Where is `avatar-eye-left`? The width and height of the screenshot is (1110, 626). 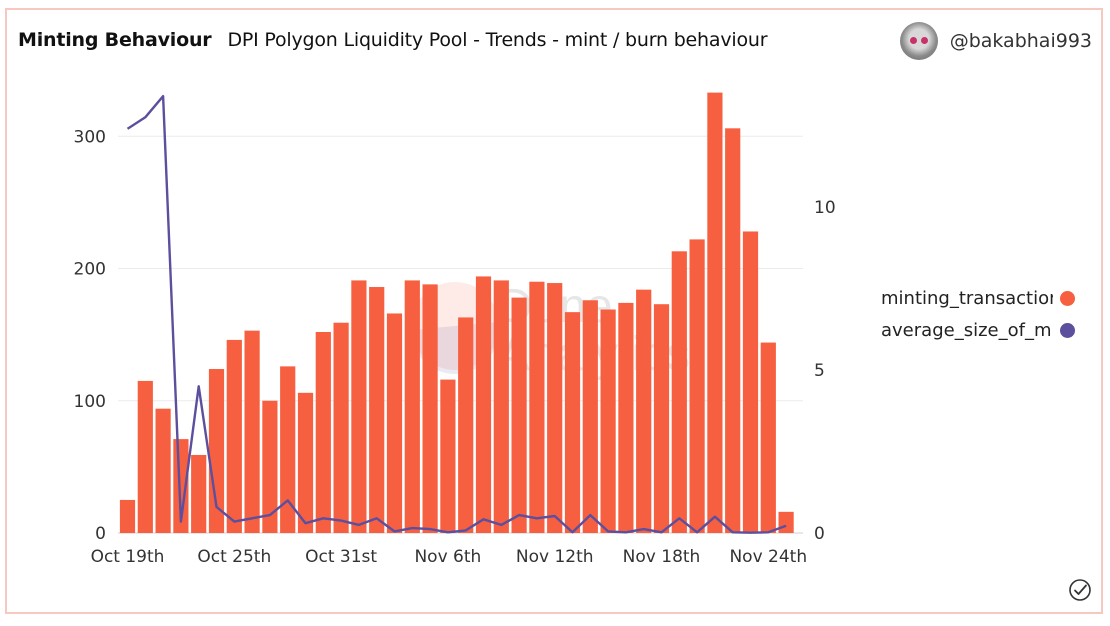
avatar-eye-left is located at coordinates (913, 40).